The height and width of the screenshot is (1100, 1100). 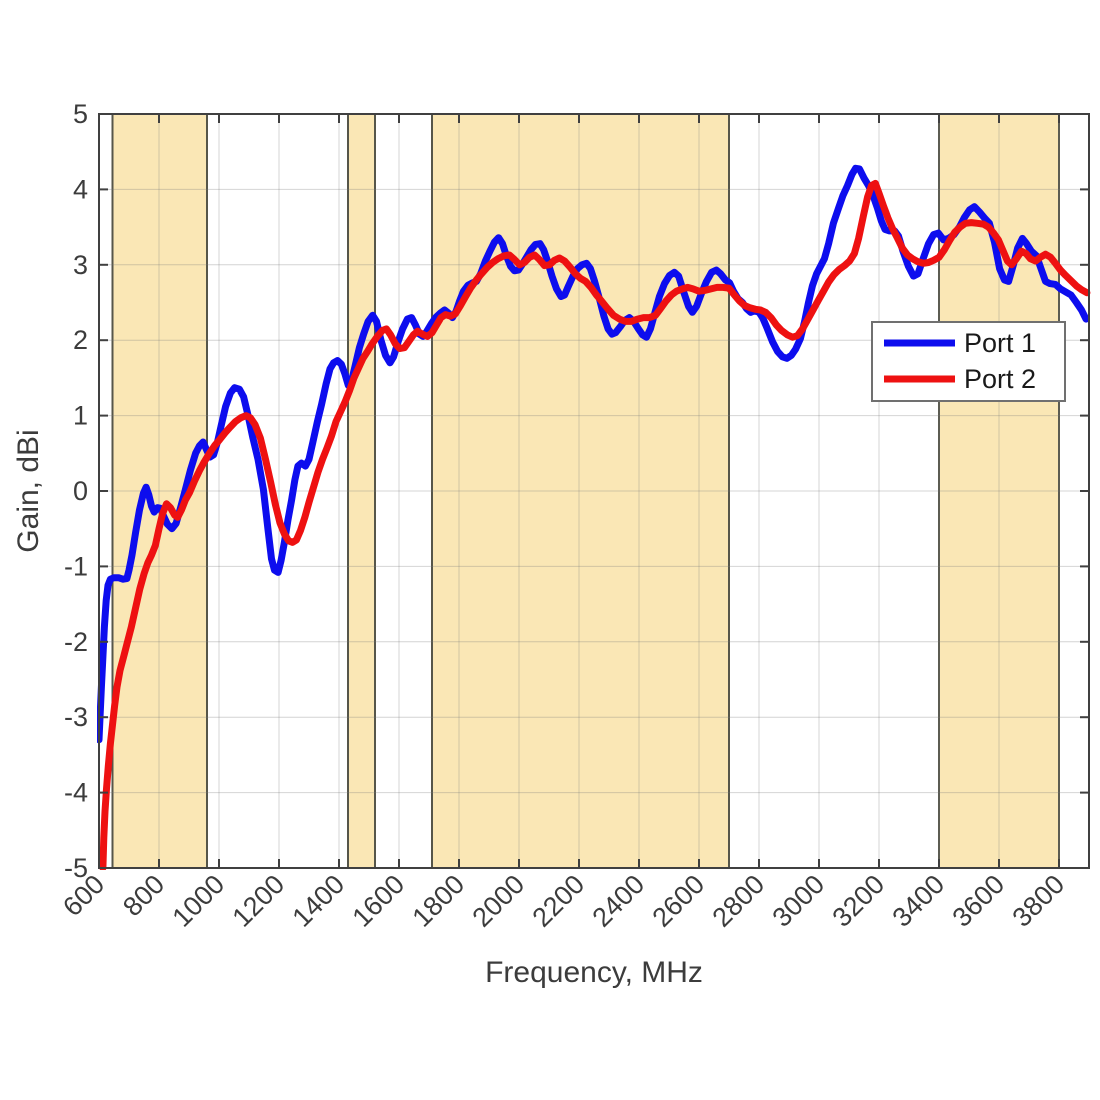 What do you see at coordinates (1000, 343) in the screenshot?
I see `legend-label-port1: Port 1` at bounding box center [1000, 343].